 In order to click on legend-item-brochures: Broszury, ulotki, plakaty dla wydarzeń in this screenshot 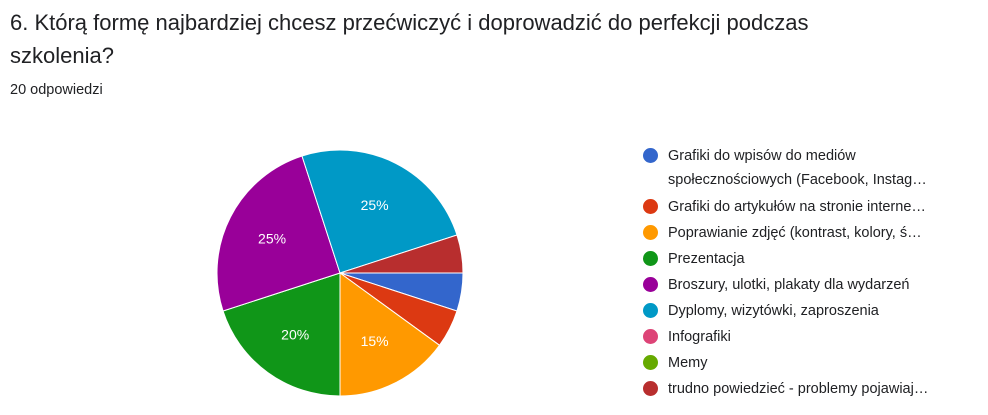, I will do `click(813, 285)`.